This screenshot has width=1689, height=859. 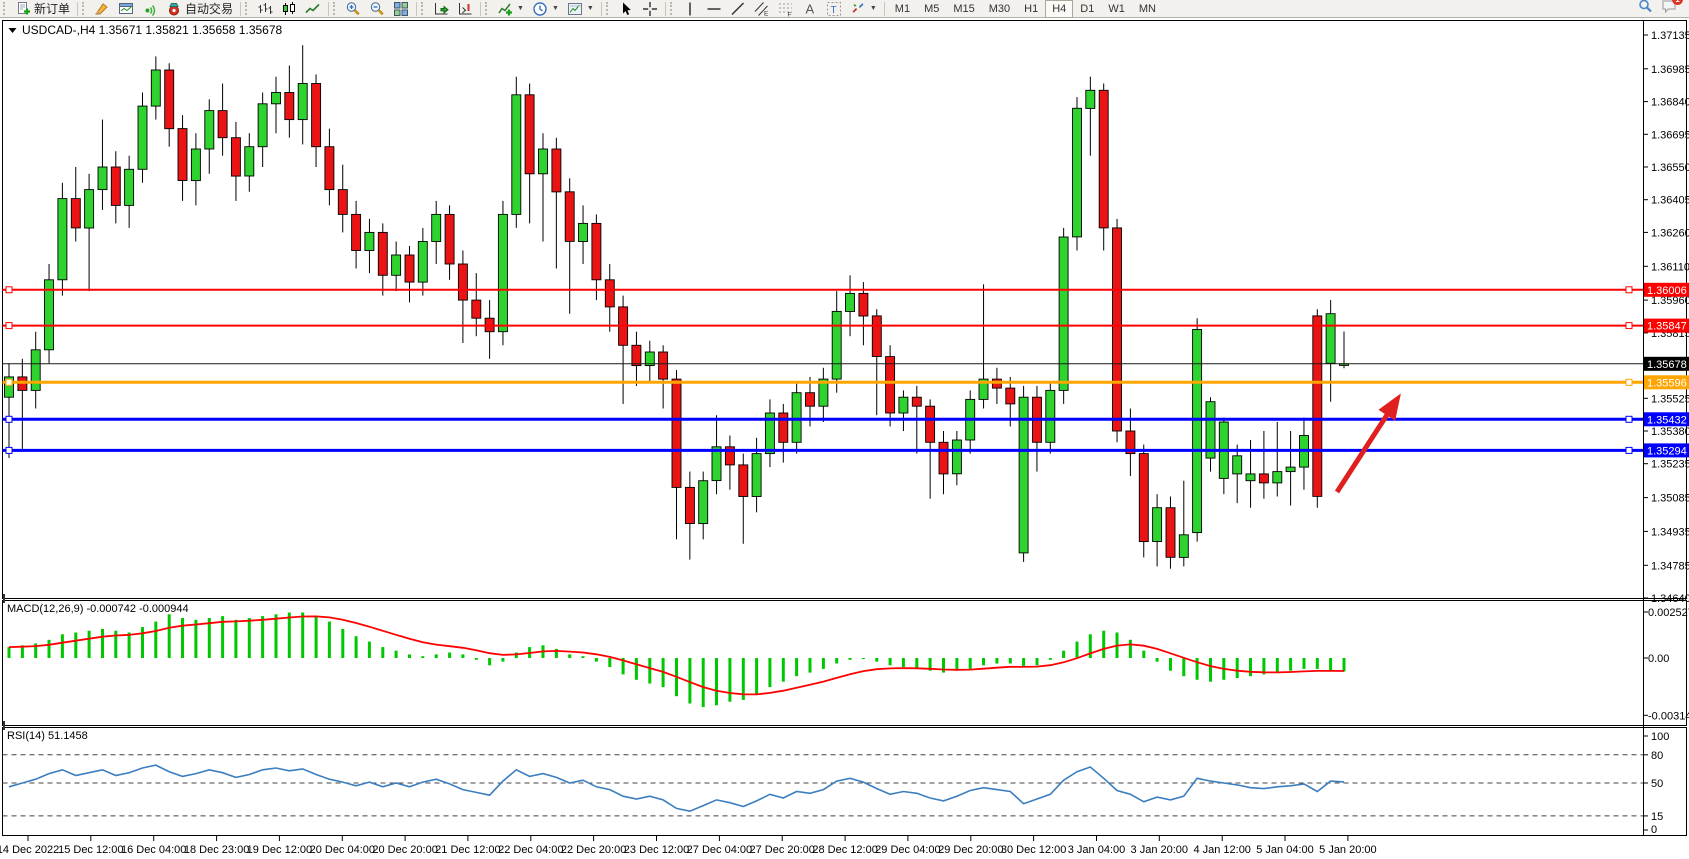 What do you see at coordinates (714, 9) in the screenshot?
I see `horizontal-line-button` at bounding box center [714, 9].